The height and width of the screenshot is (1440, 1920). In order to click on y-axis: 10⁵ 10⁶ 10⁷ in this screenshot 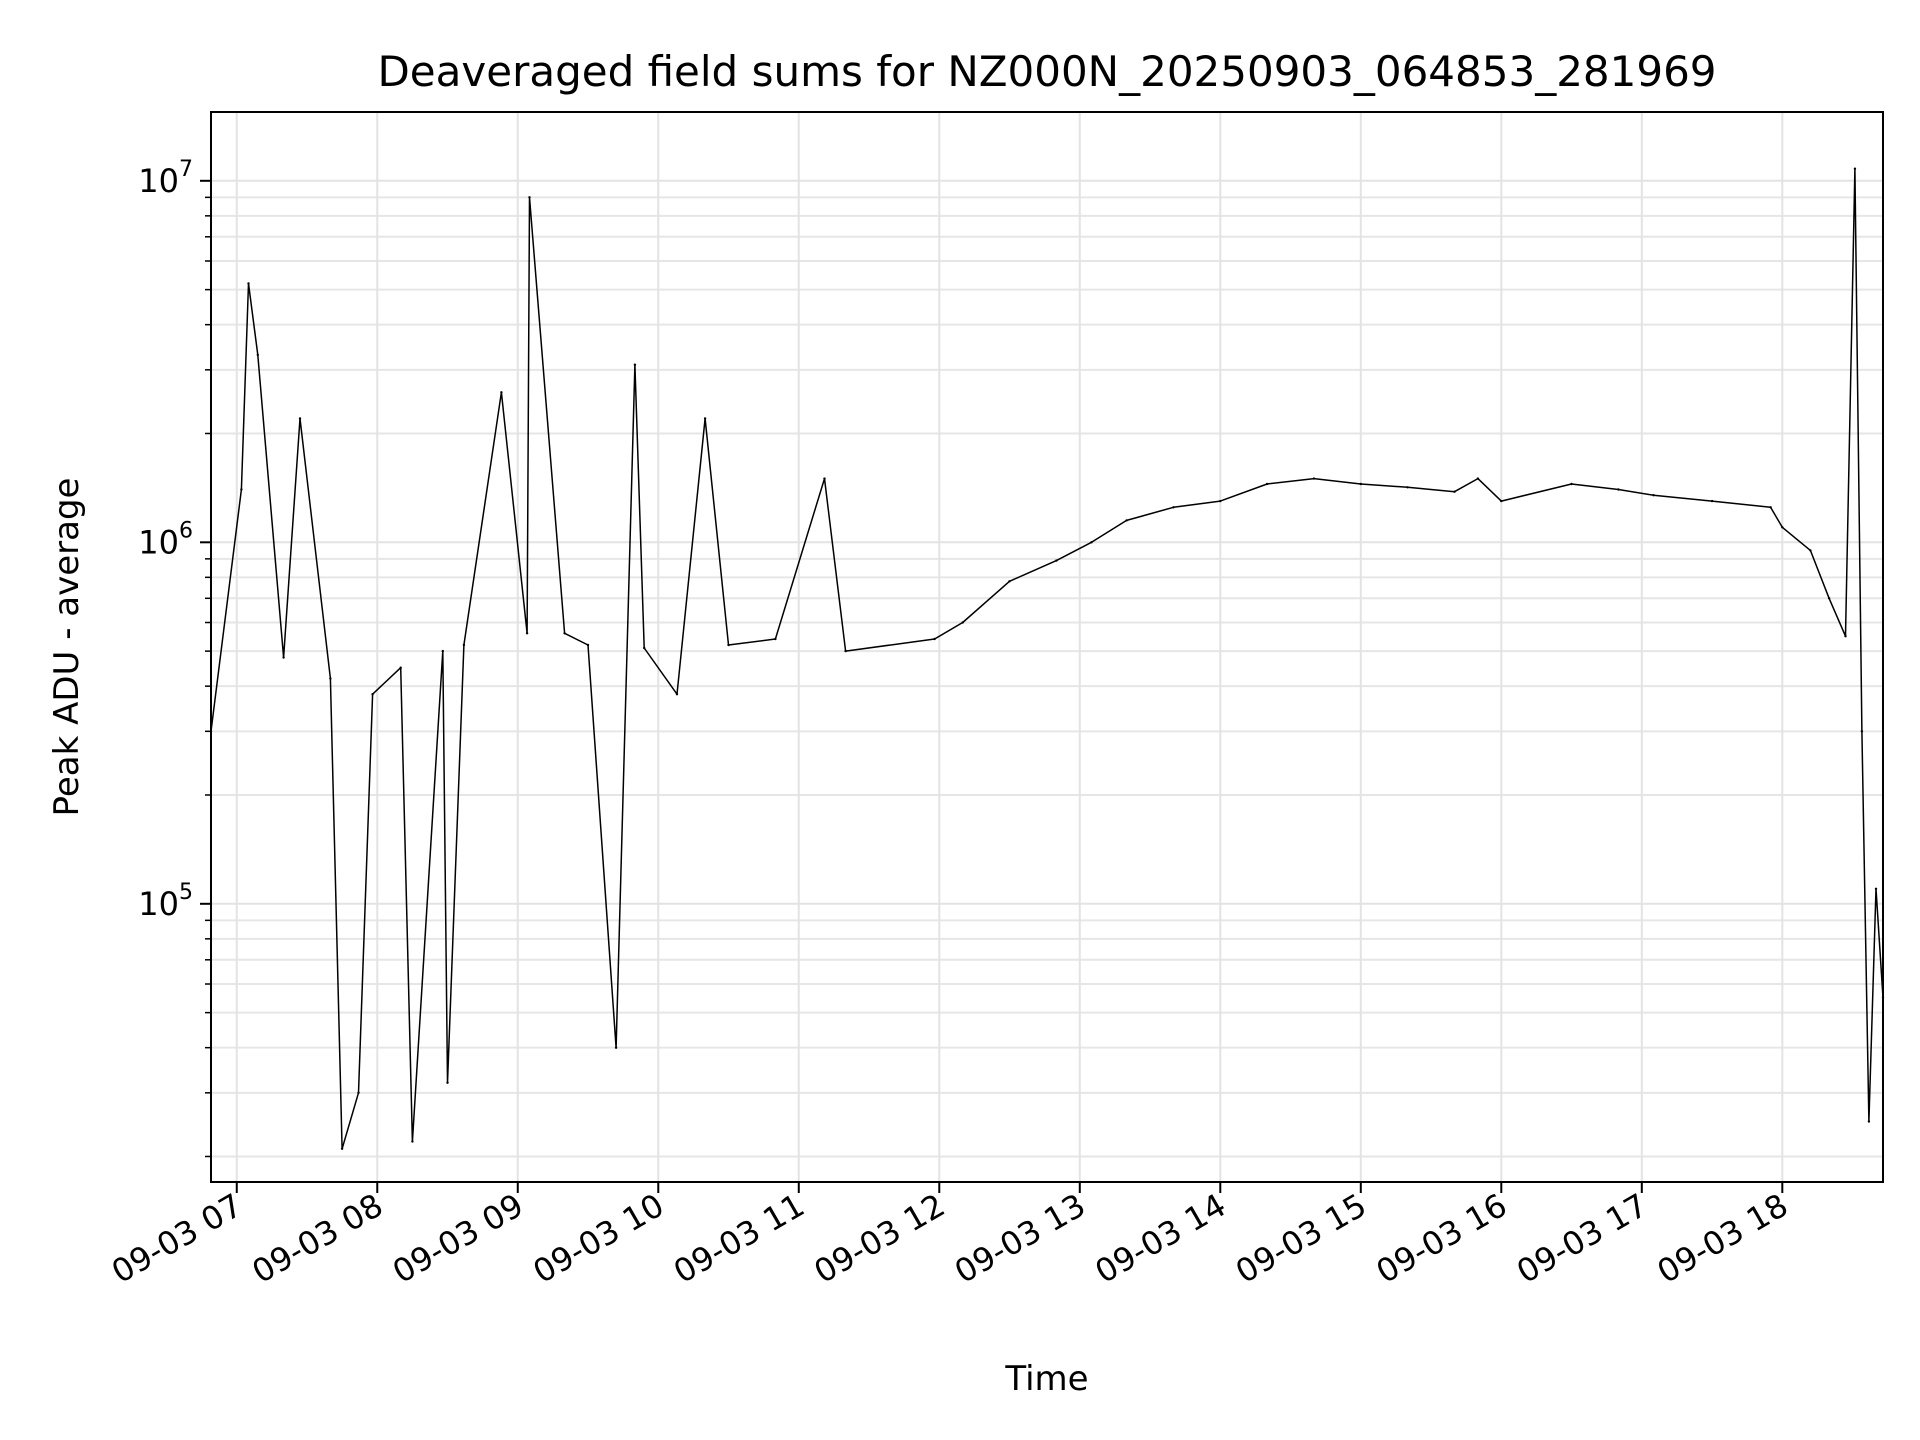, I will do `click(174, 657)`.